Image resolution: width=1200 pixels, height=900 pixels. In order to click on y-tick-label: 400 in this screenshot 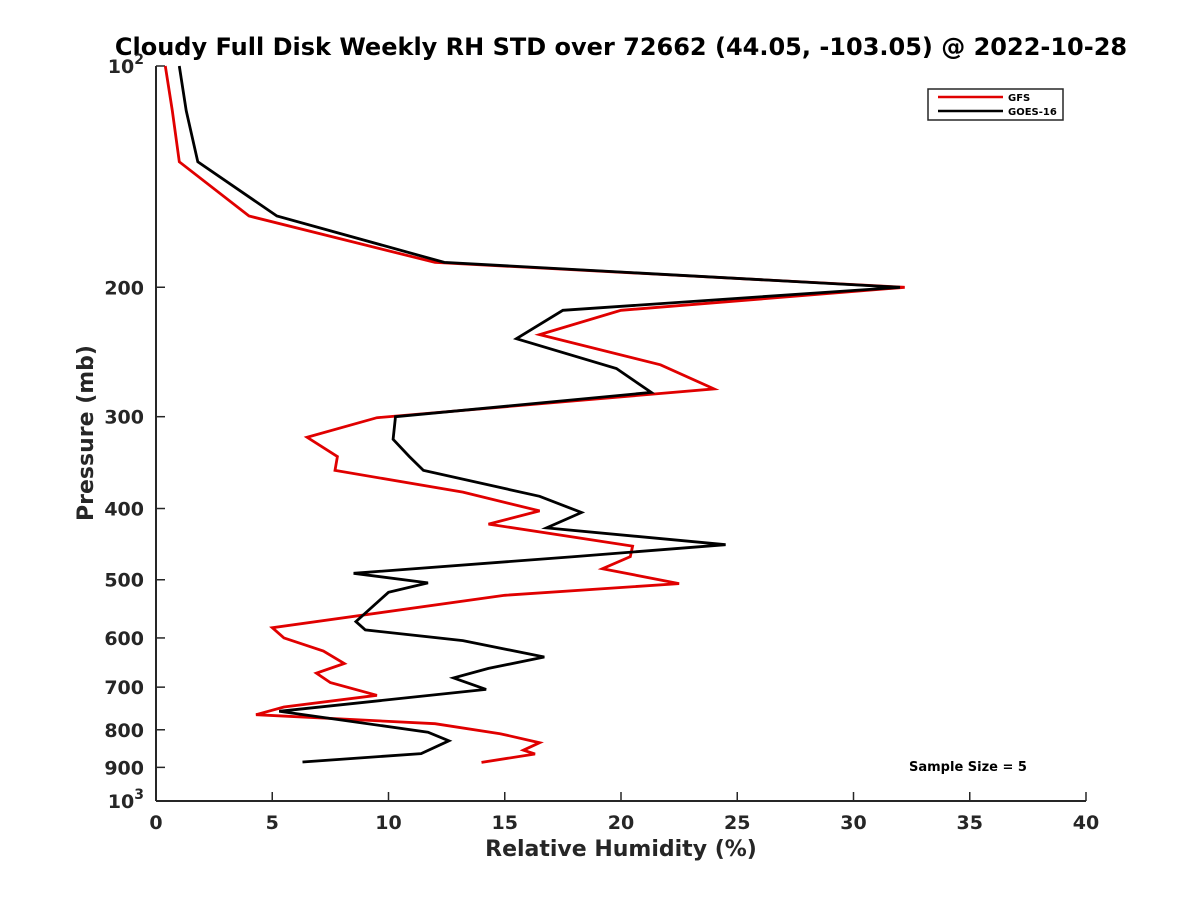, I will do `click(124, 510)`.